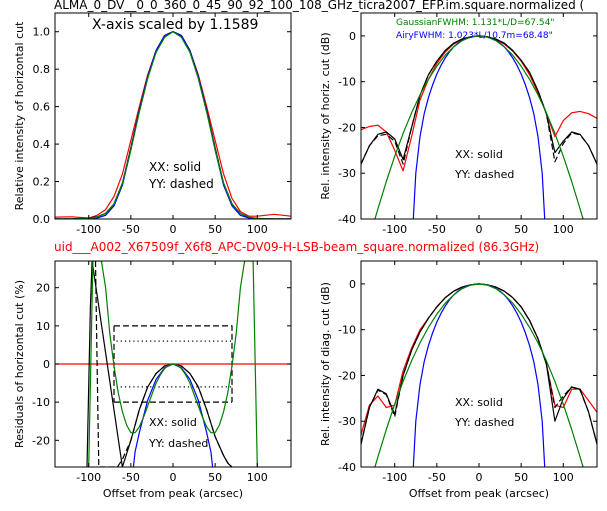  What do you see at coordinates (475, 23) in the screenshot?
I see `chart-annotation: GaussianFWHM: 1.131*L/D=67.54"` at bounding box center [475, 23].